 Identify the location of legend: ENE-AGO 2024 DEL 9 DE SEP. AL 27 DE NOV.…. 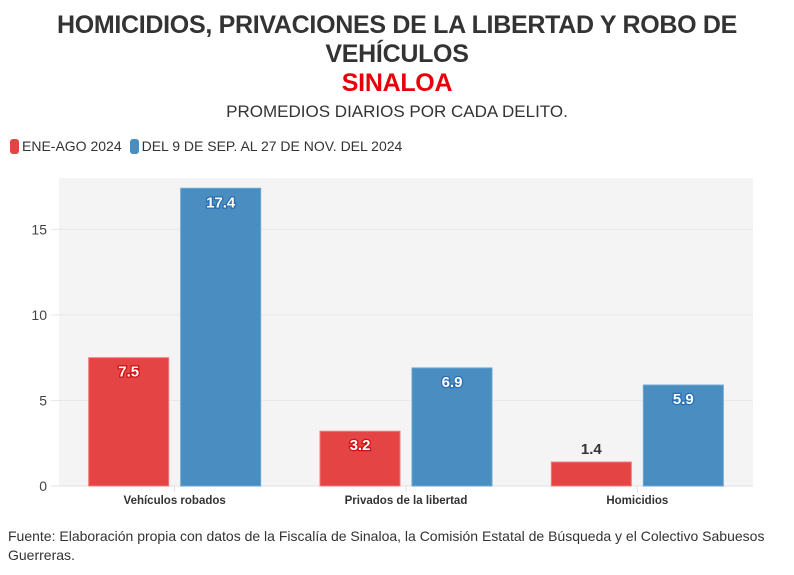
(210, 146).